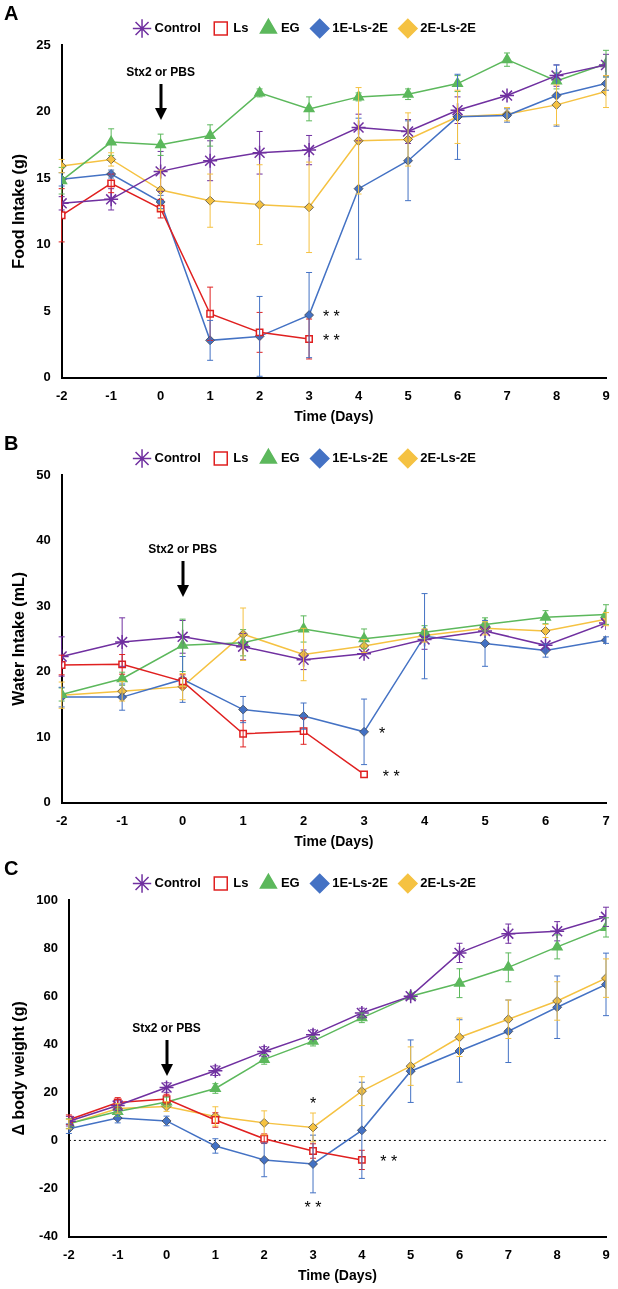 The width and height of the screenshot is (618, 1289). Describe the element at coordinates (19, 638) in the screenshot. I see `y-axis-title: Water Intake (mL)` at that location.